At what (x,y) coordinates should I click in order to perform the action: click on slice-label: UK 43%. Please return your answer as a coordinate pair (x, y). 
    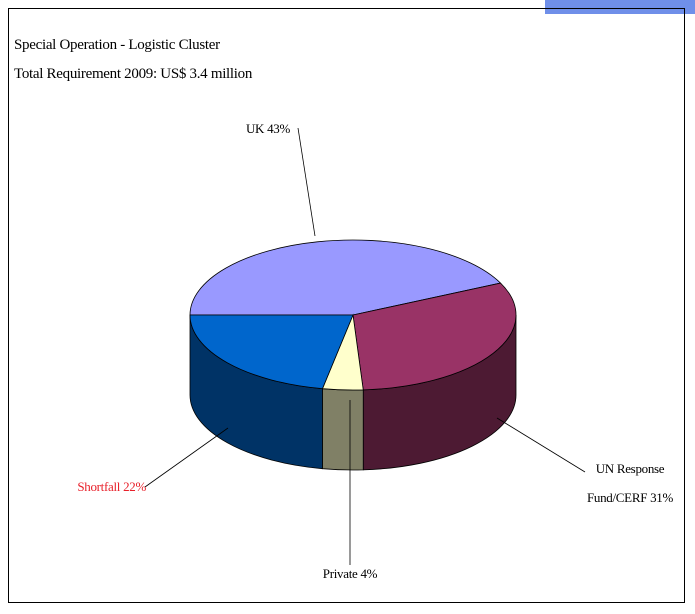
    Looking at the image, I should click on (268, 129).